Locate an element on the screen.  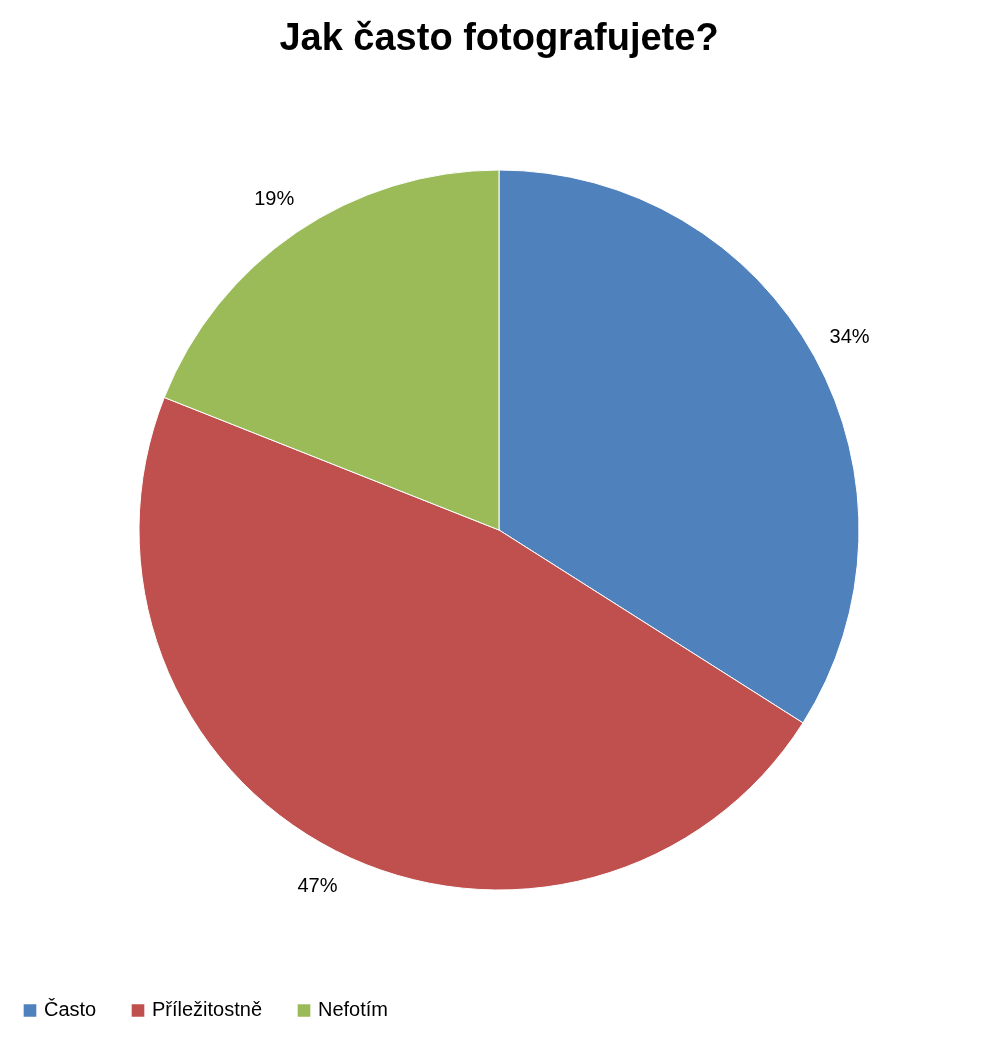
data-label: 19% is located at coordinates (274, 198).